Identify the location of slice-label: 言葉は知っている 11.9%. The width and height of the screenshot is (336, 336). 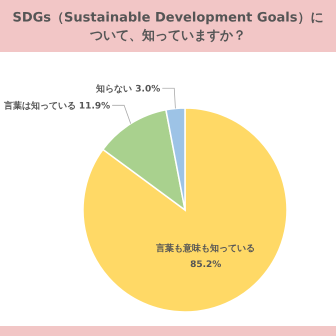
(56, 106).